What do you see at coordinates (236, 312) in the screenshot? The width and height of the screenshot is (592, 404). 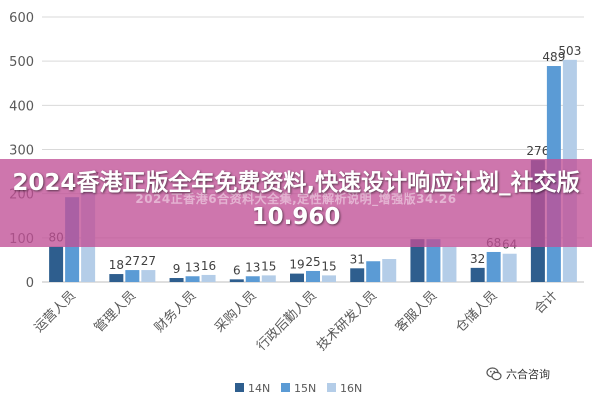 I see `category-label: 采购人员` at bounding box center [236, 312].